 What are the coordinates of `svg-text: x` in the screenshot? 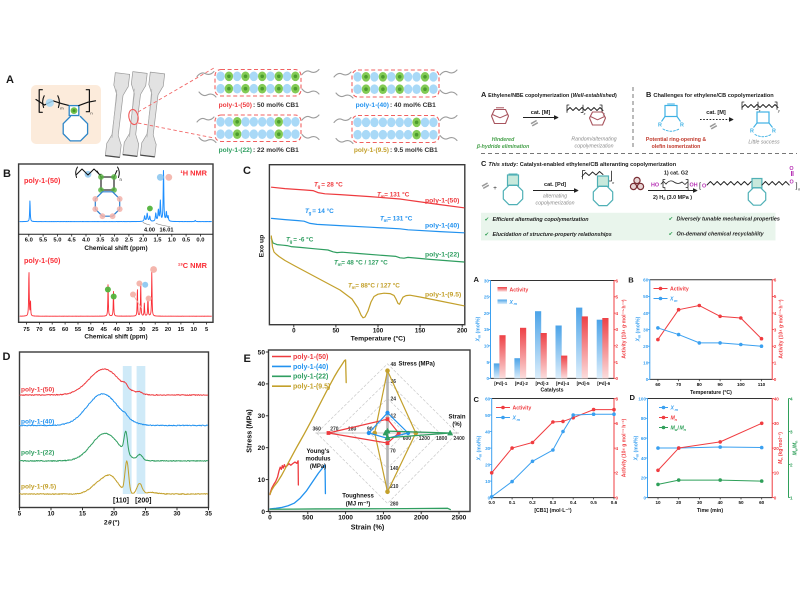 It's located at (584, 114).